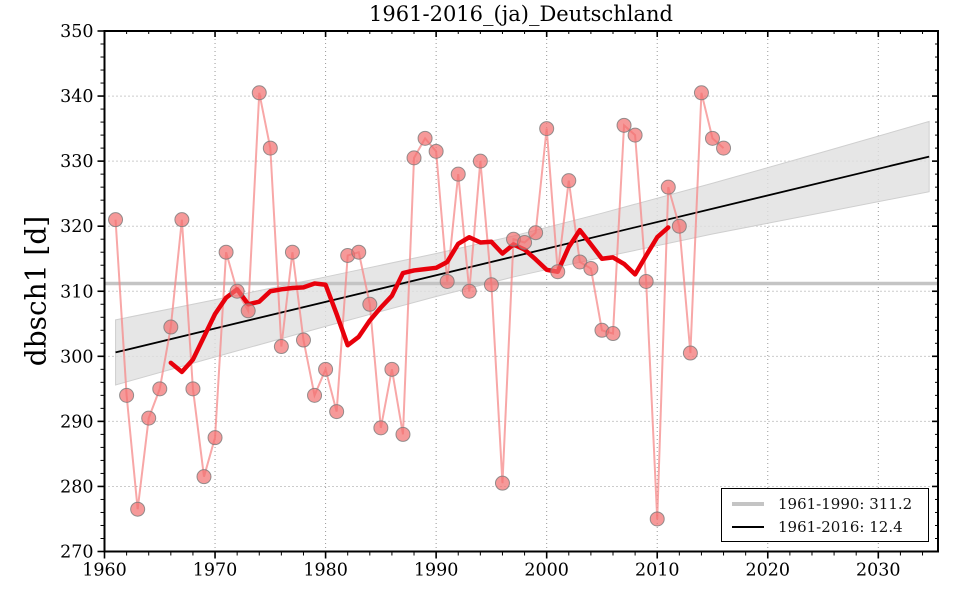 The width and height of the screenshot is (960, 600). I want to click on data-point-1968, so click(193, 389).